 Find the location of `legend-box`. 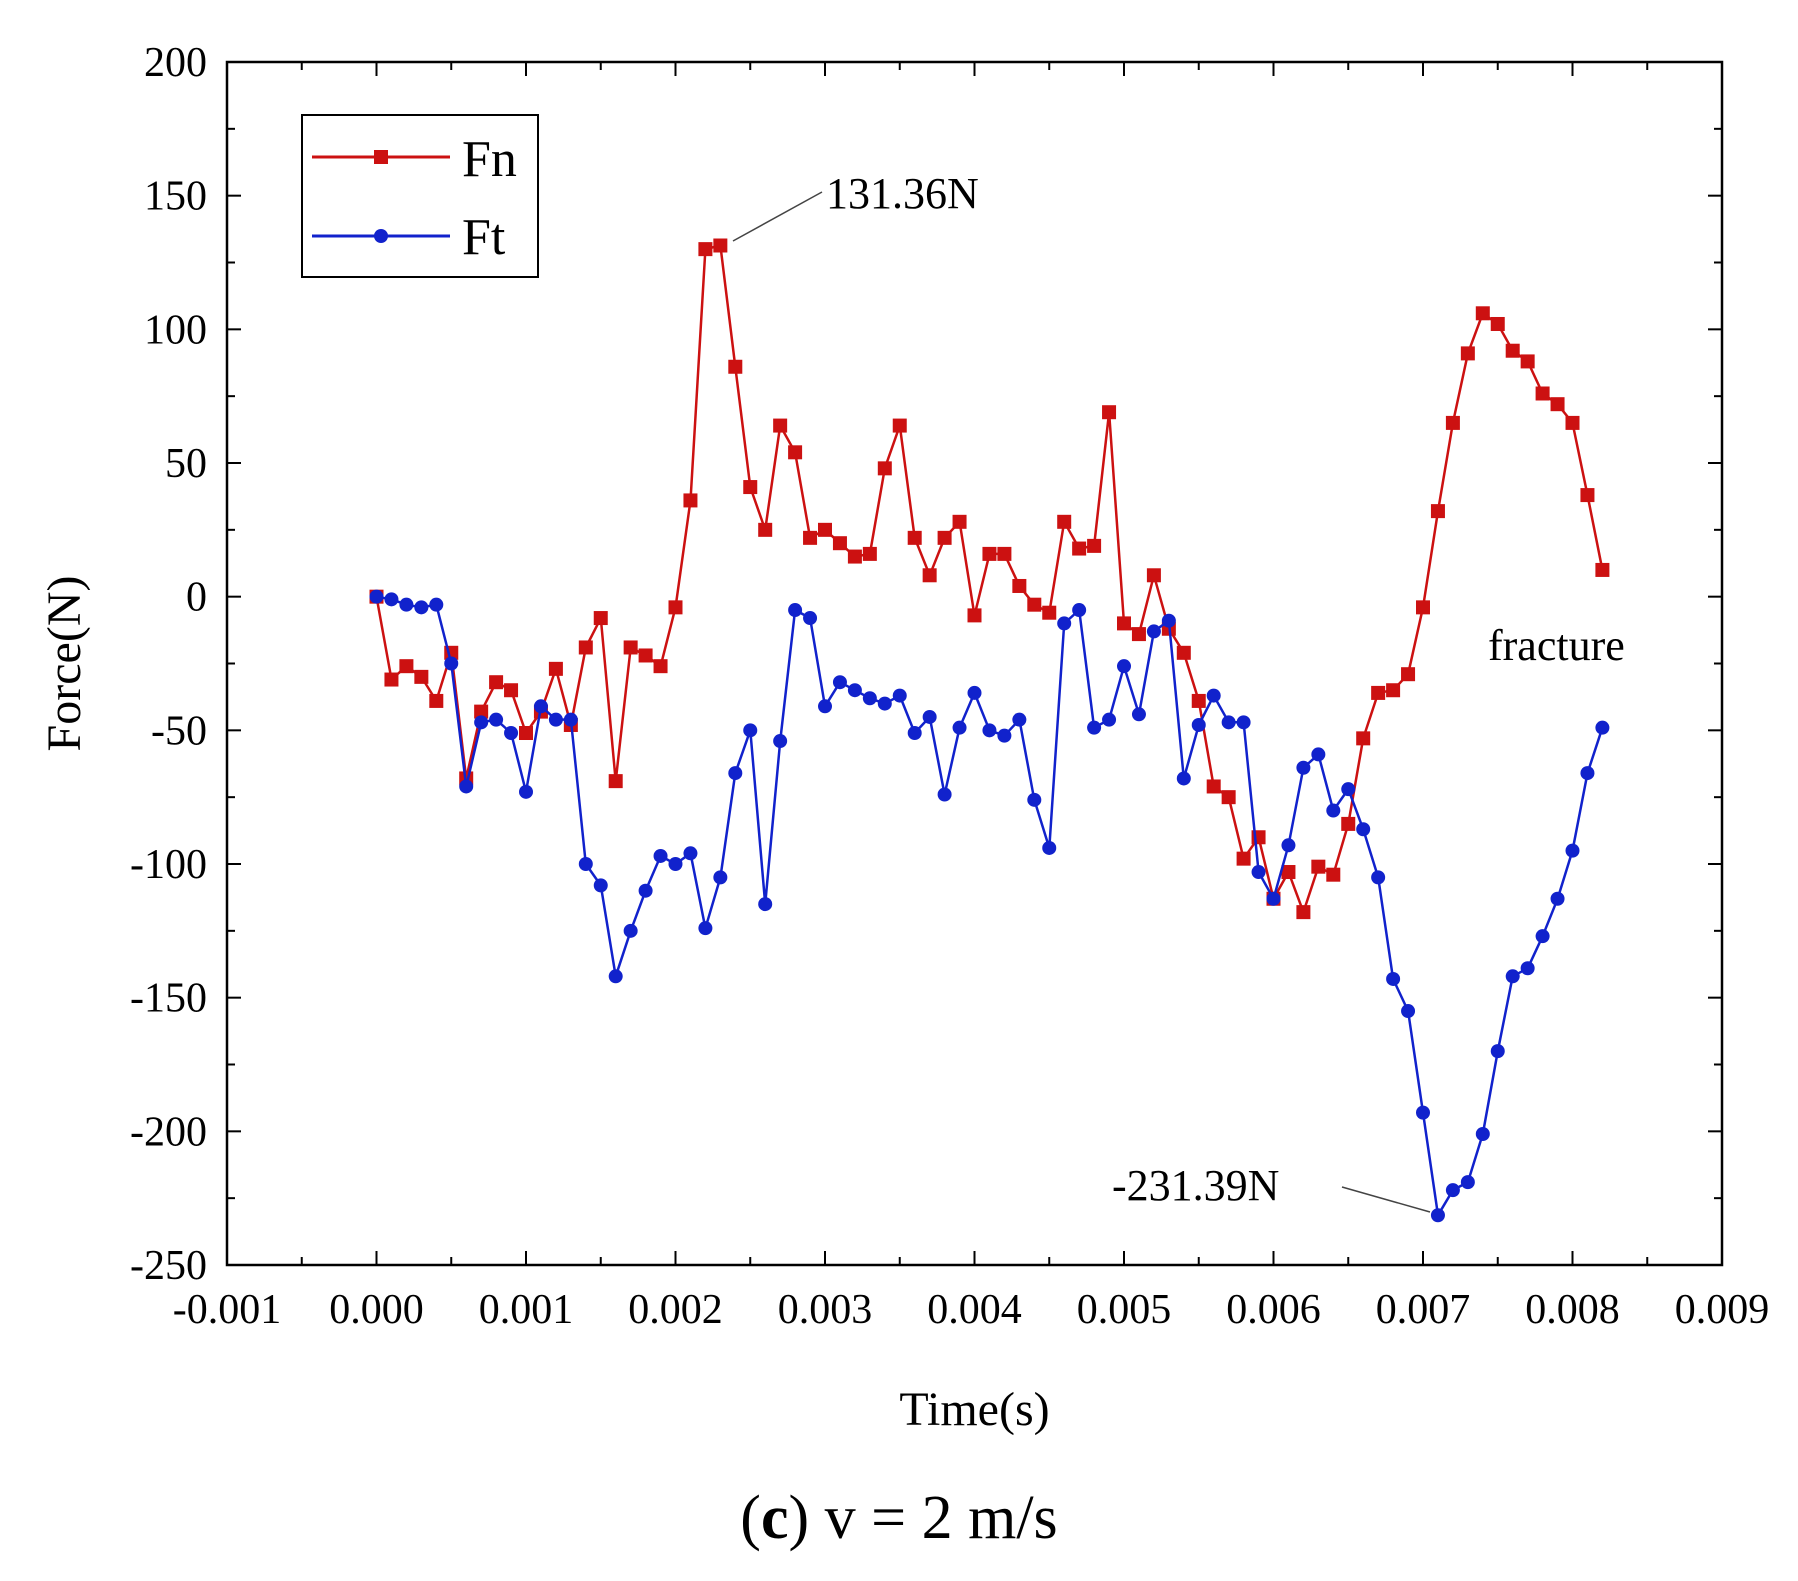

legend-box is located at coordinates (420, 196).